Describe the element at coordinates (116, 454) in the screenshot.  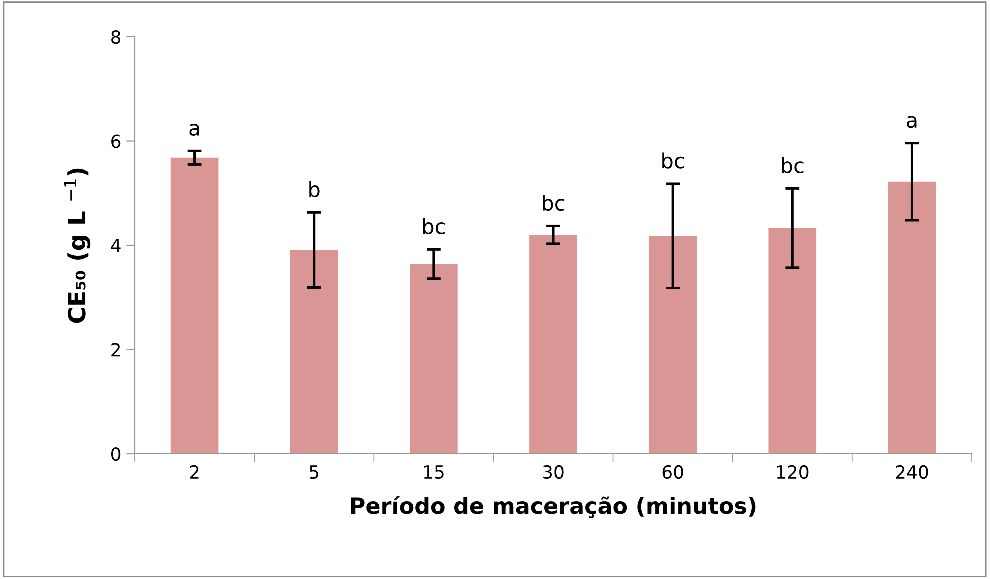
I see `y-tick-label: 0` at that location.